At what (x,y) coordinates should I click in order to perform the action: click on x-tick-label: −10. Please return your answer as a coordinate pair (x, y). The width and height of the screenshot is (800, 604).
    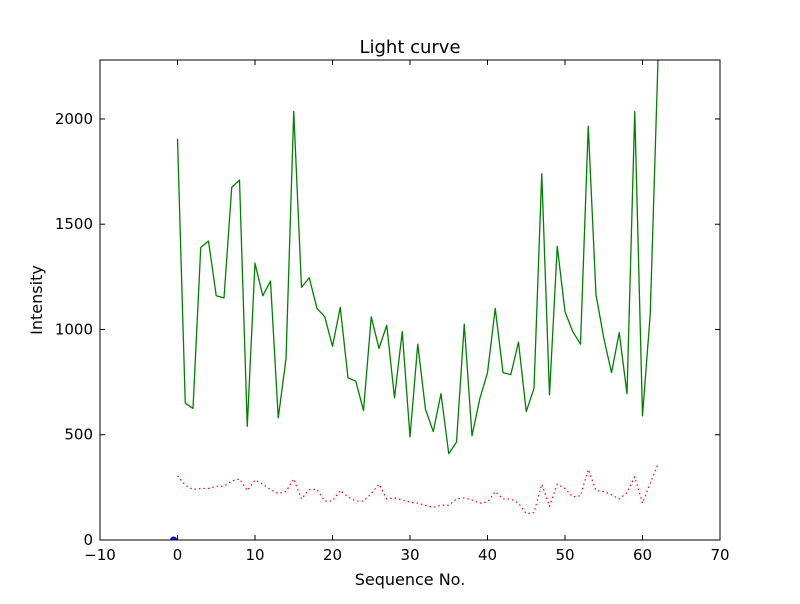
    Looking at the image, I should click on (100, 555).